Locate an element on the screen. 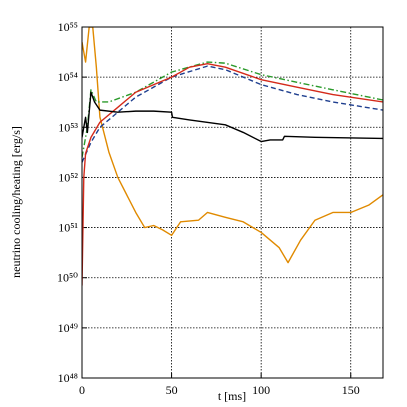  y-axis-label: neutrino cooling/heating [erg/s] is located at coordinates (16, 202).